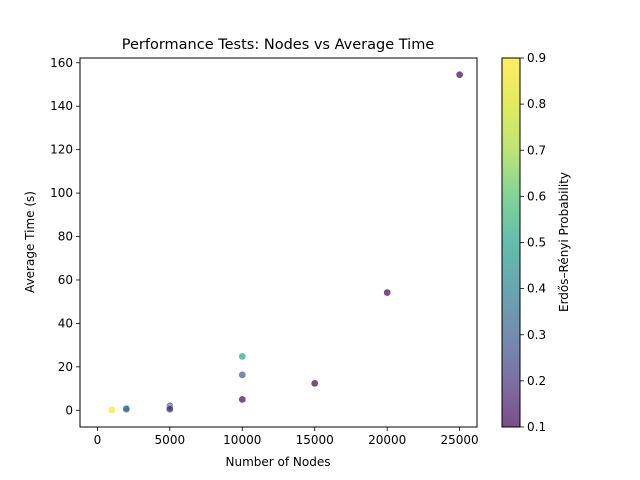 The height and width of the screenshot is (480, 640). I want to click on colorbar-tick-label: 0.6, so click(536, 196).